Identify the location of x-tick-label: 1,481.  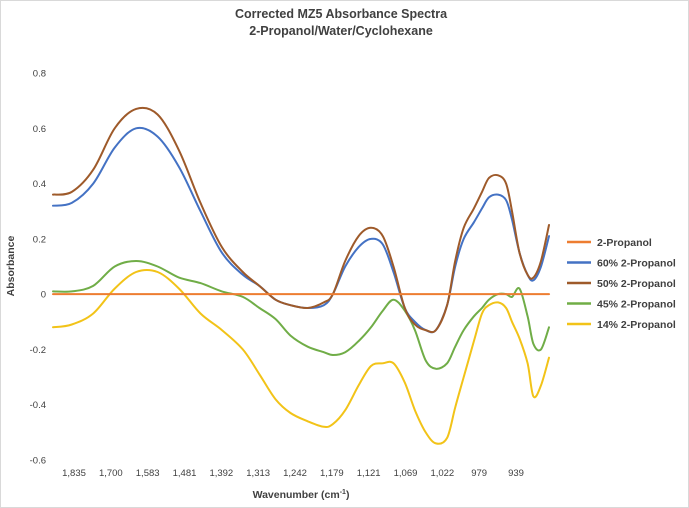
(185, 473).